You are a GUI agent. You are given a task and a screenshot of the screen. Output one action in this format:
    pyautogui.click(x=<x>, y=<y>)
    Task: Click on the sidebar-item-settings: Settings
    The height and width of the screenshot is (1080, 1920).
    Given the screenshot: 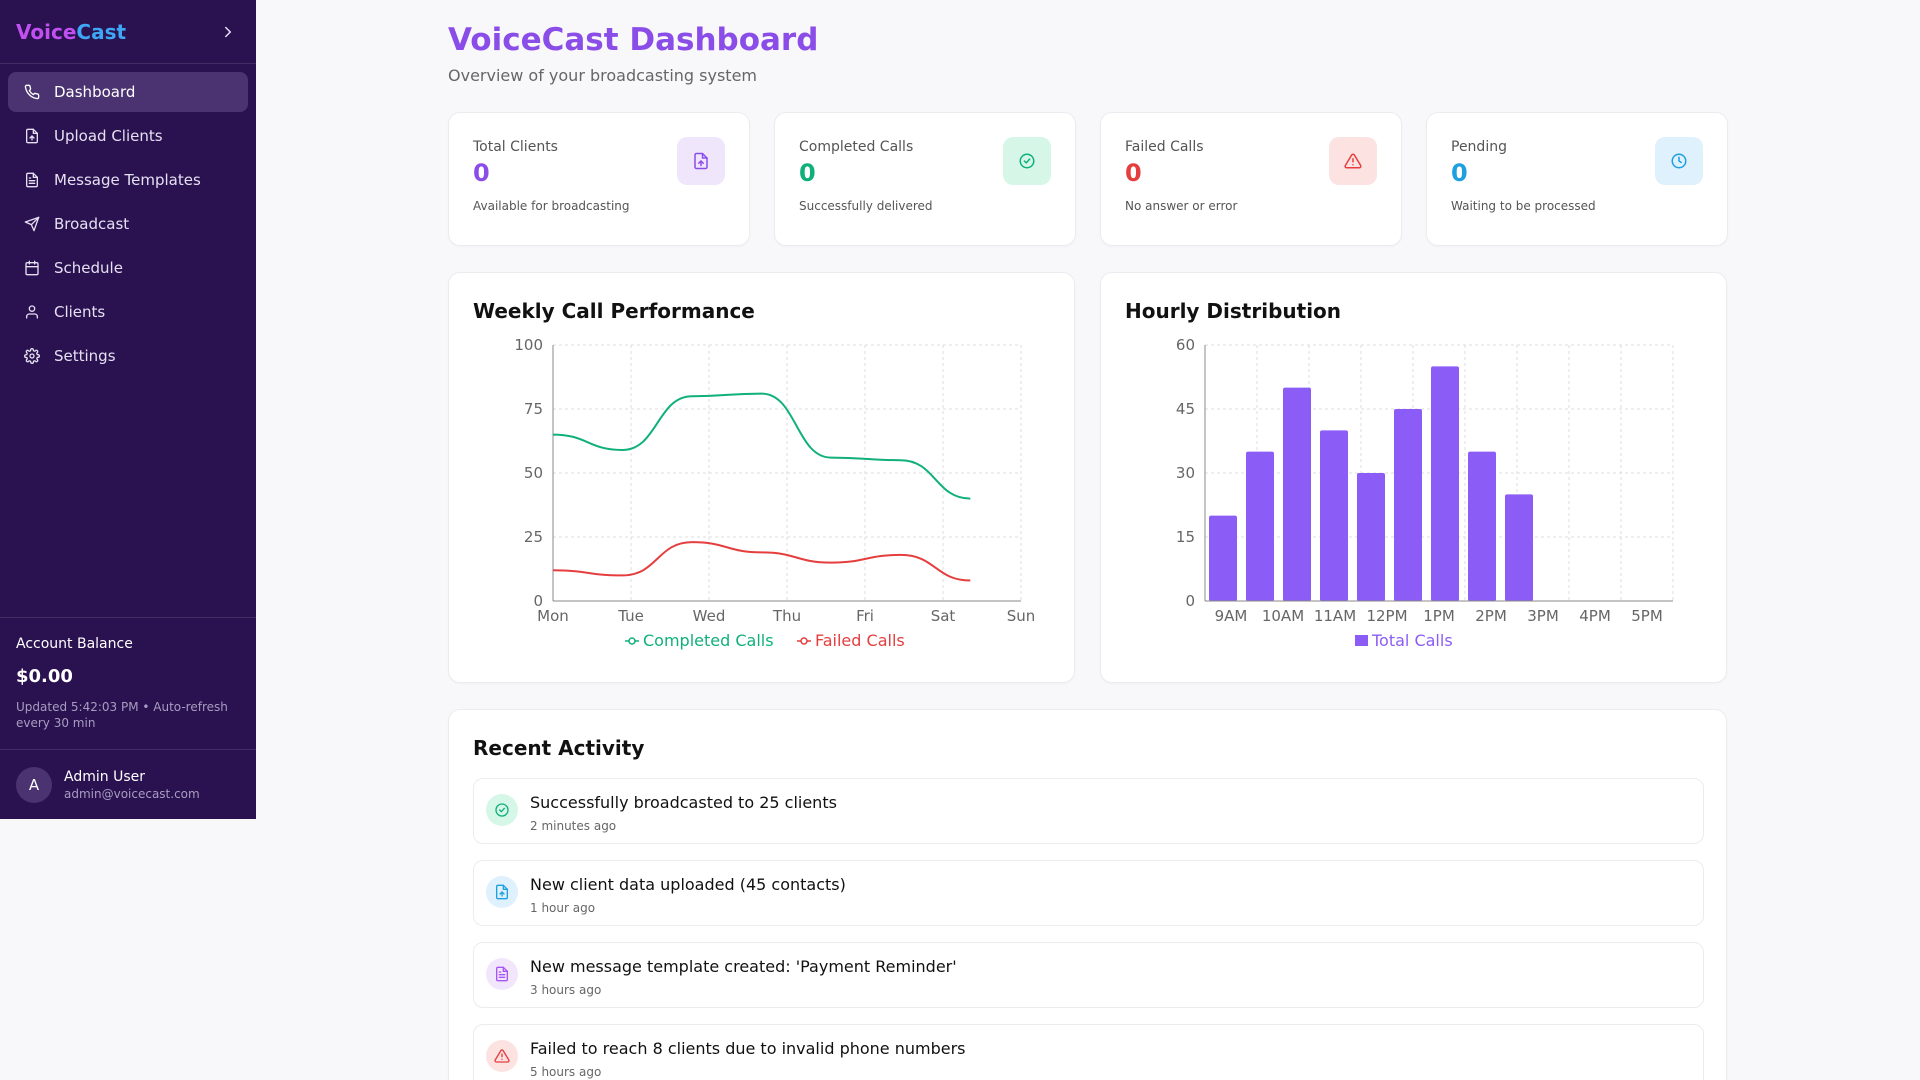 What is the action you would take?
    pyautogui.click(x=128, y=356)
    